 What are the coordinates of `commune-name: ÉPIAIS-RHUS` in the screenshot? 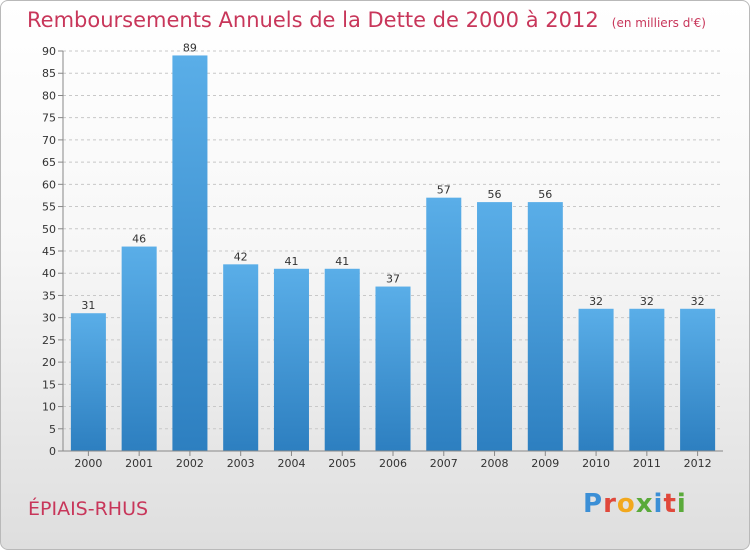 It's located at (88, 509).